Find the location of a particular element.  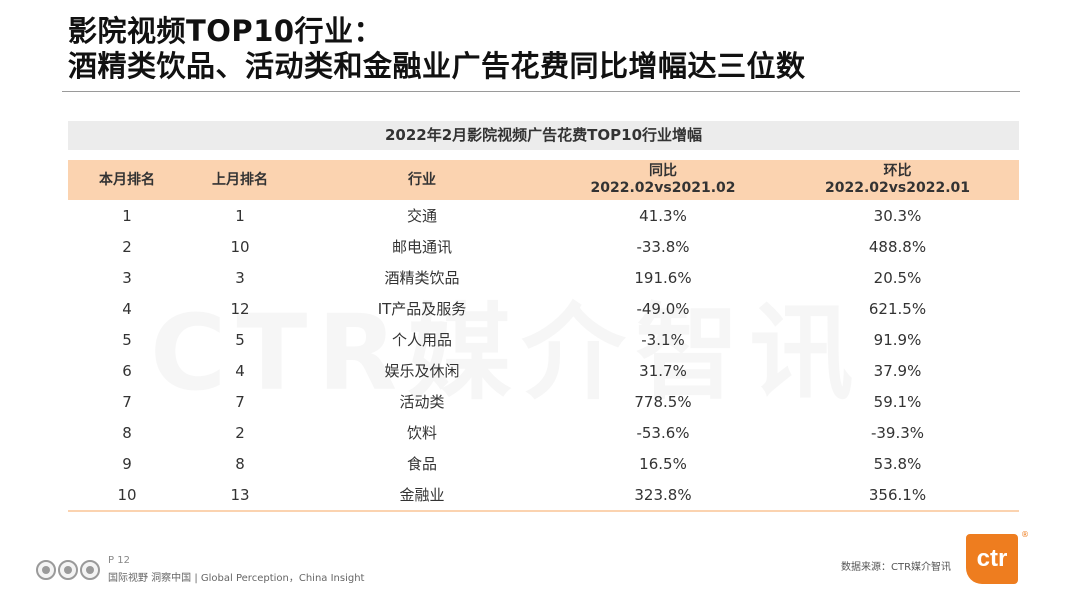

footer-logo is located at coordinates (68, 570).